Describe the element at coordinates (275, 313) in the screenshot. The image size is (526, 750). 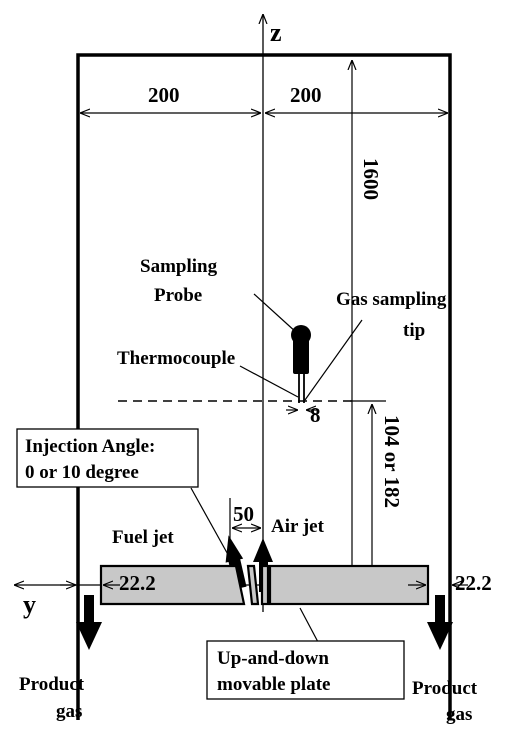
I see `sampling-probe-leader` at that location.